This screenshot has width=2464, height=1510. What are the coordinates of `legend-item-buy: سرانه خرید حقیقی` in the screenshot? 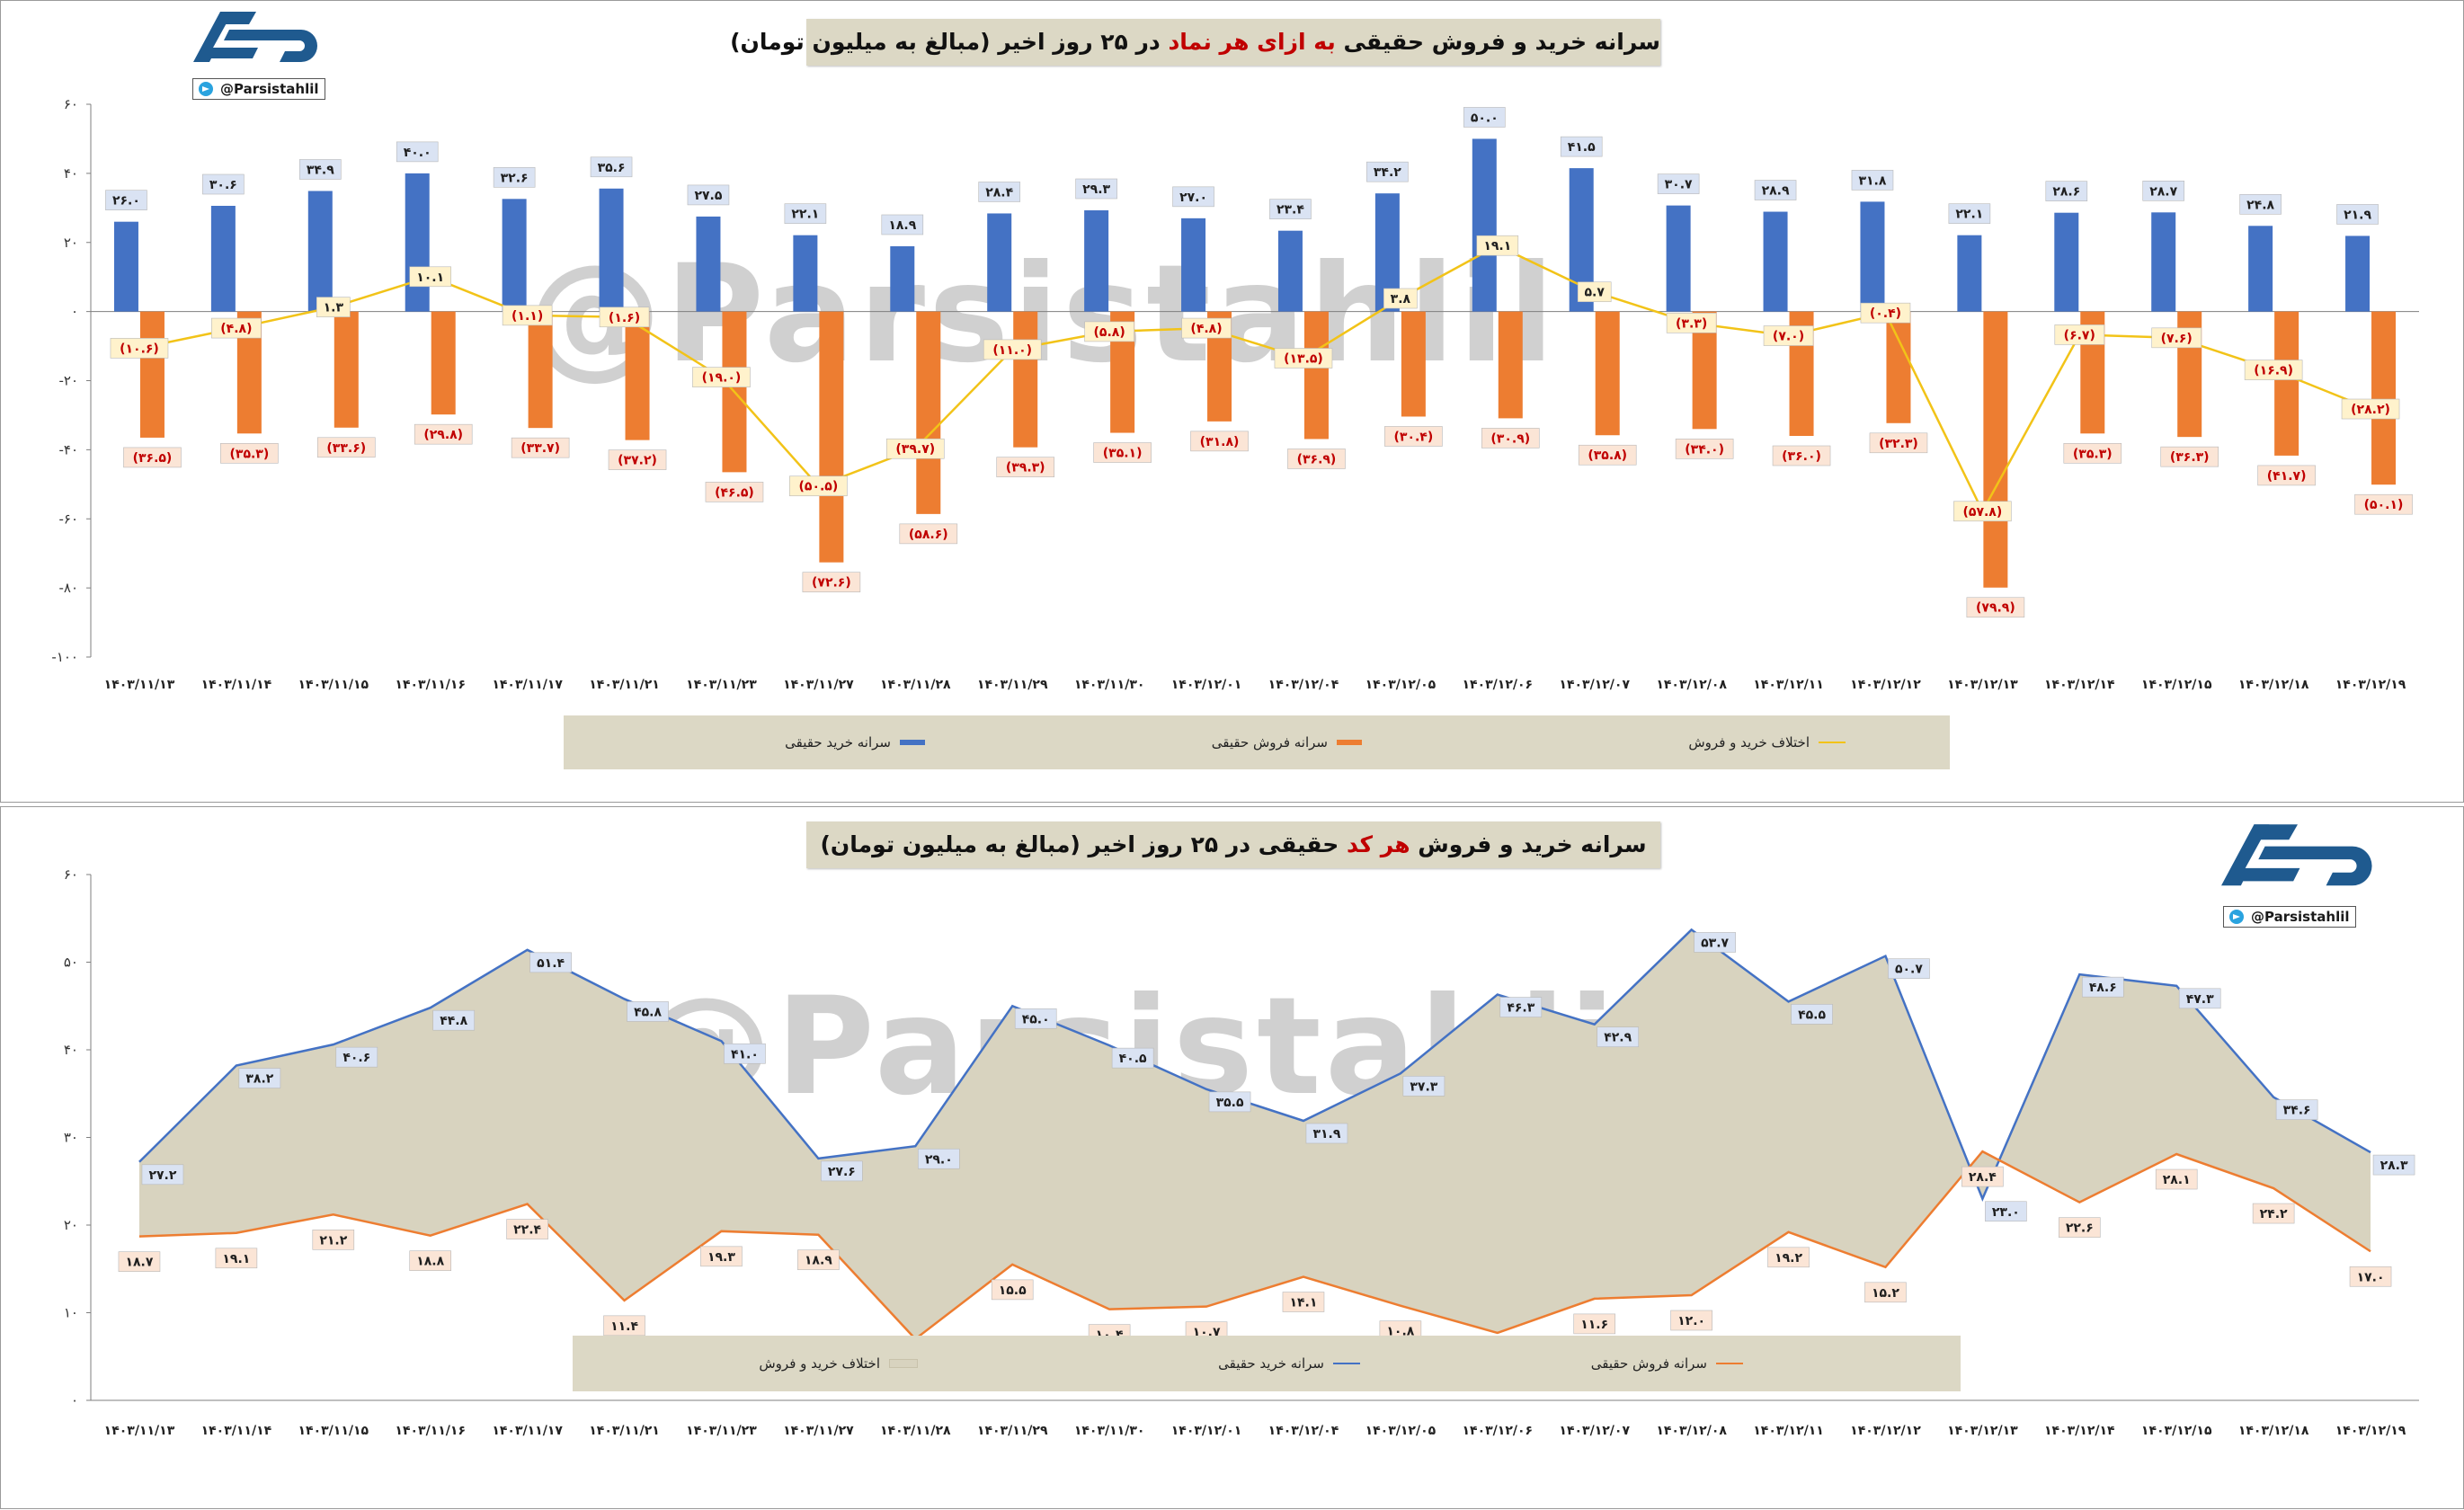 It's located at (1289, 1363).